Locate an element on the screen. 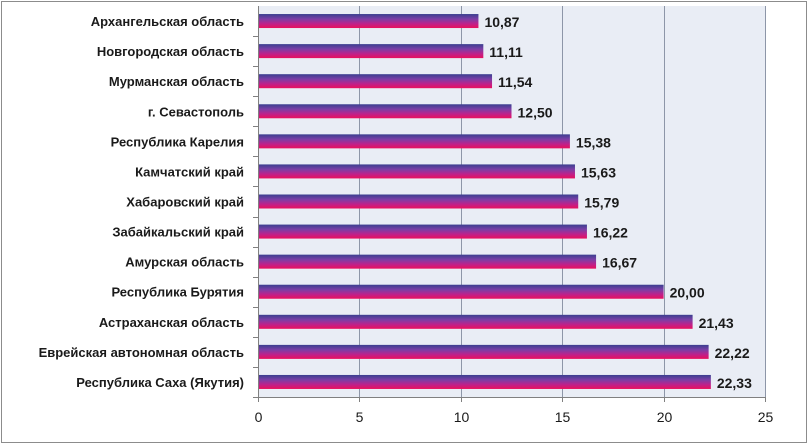 Image resolution: width=811 pixels, height=447 pixels. value-label: 15,38 is located at coordinates (593, 142).